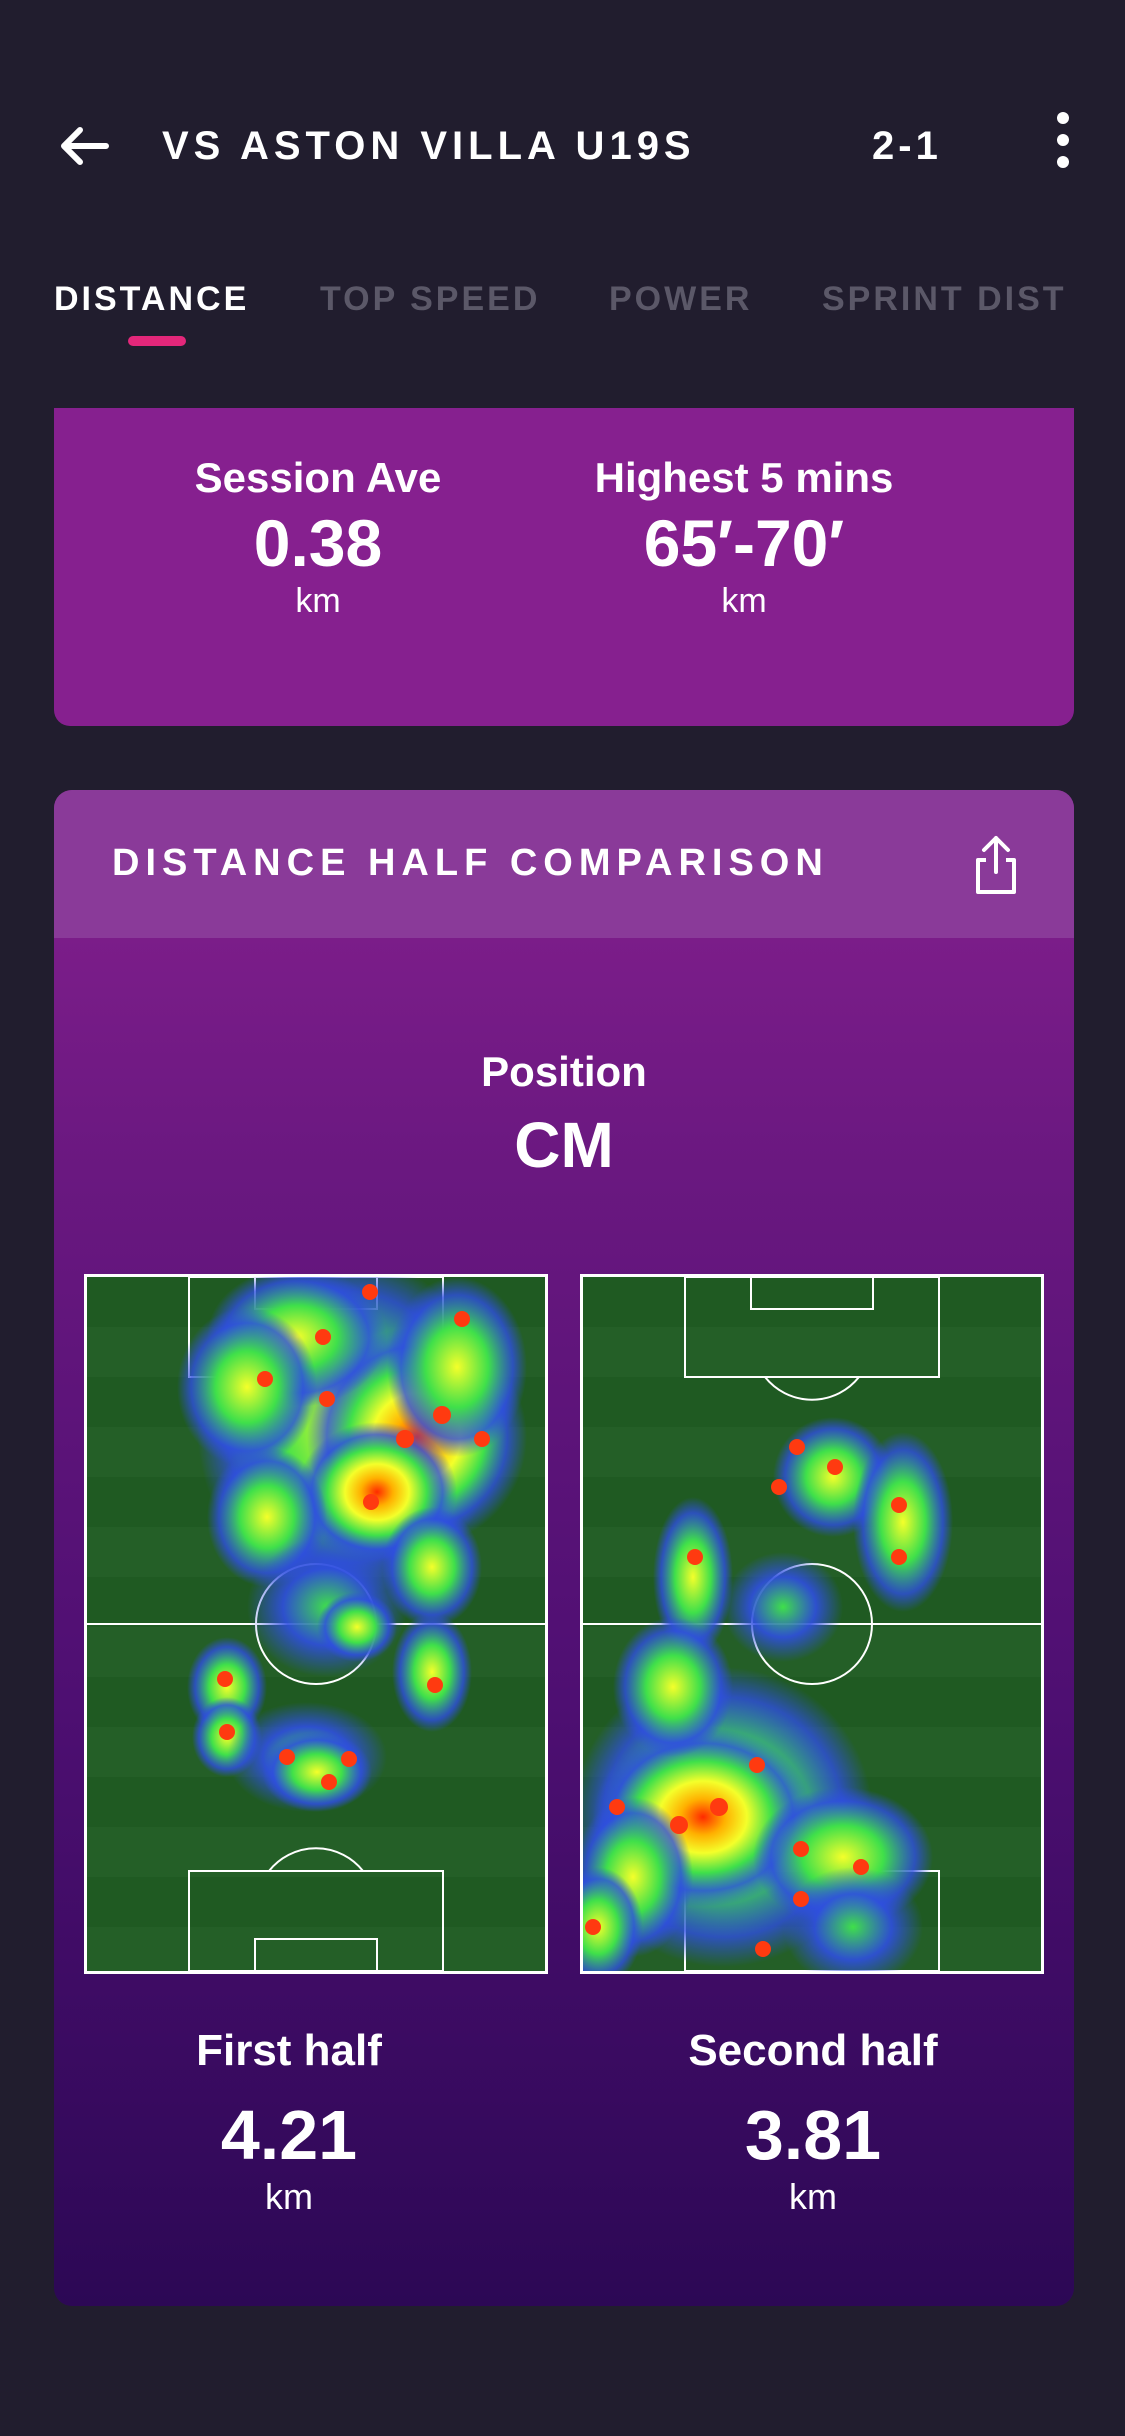 Image resolution: width=1125 pixels, height=2436 pixels. What do you see at coordinates (318, 601) in the screenshot?
I see `session-average-unit: km` at bounding box center [318, 601].